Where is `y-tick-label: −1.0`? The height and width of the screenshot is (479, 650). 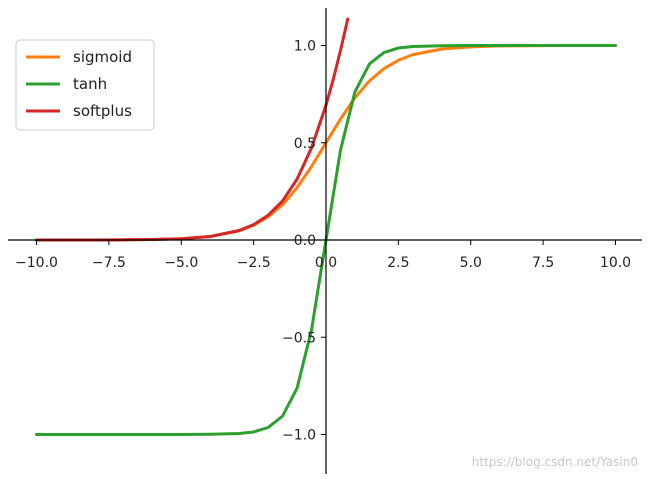 y-tick-label: −1.0 is located at coordinates (299, 436).